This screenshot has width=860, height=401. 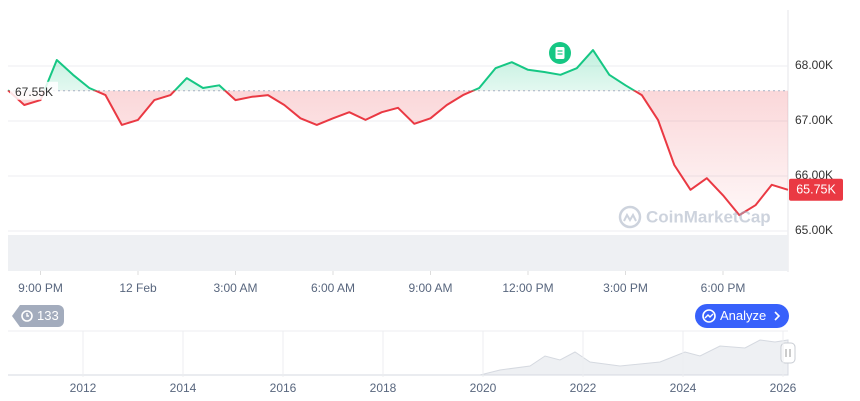 I want to click on x-tick-label: 6:00 AM, so click(x=333, y=288).